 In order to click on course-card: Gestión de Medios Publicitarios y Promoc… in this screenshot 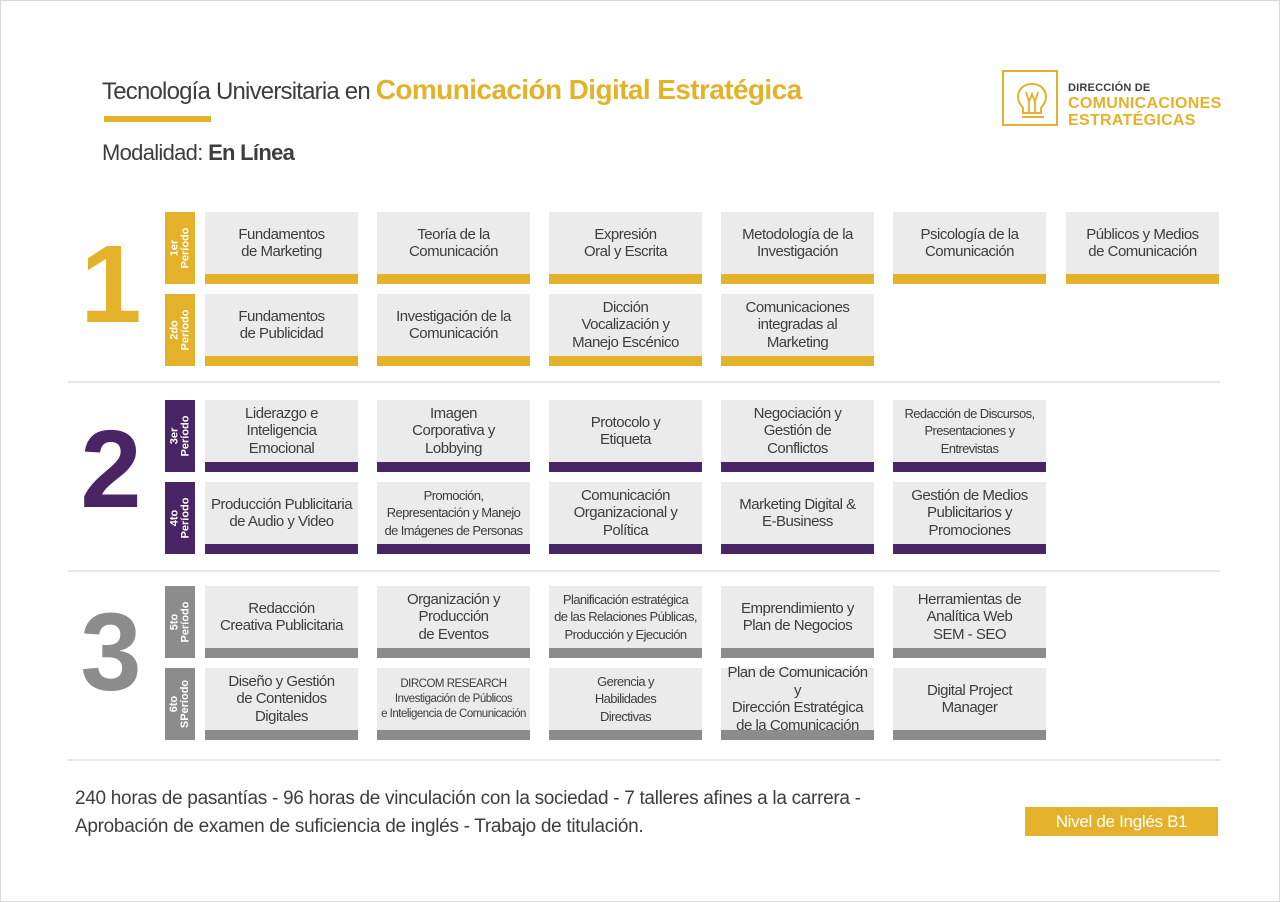, I will do `click(969, 518)`.